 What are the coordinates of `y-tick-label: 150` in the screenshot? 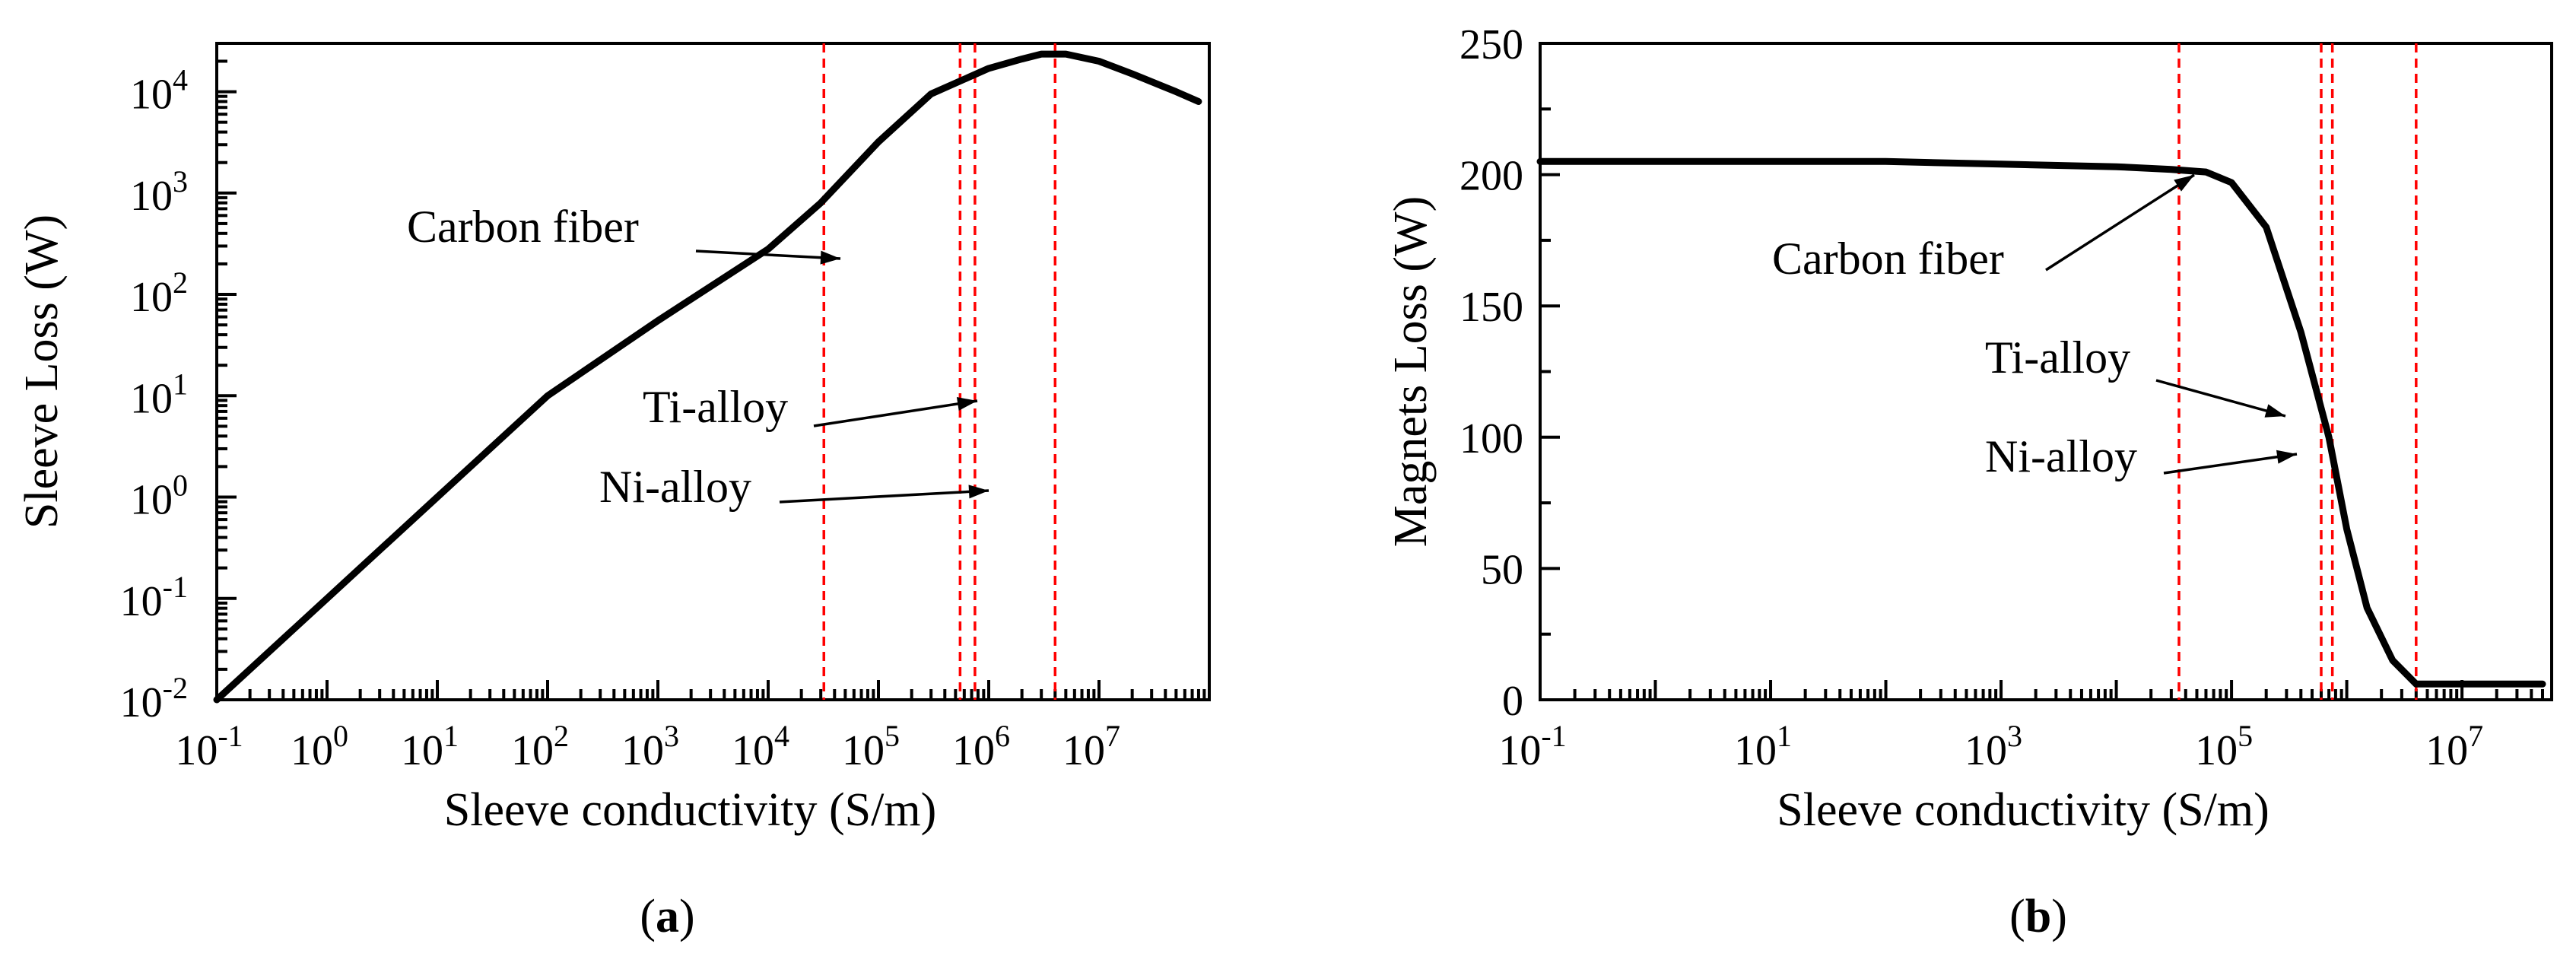 It's located at (1491, 307).